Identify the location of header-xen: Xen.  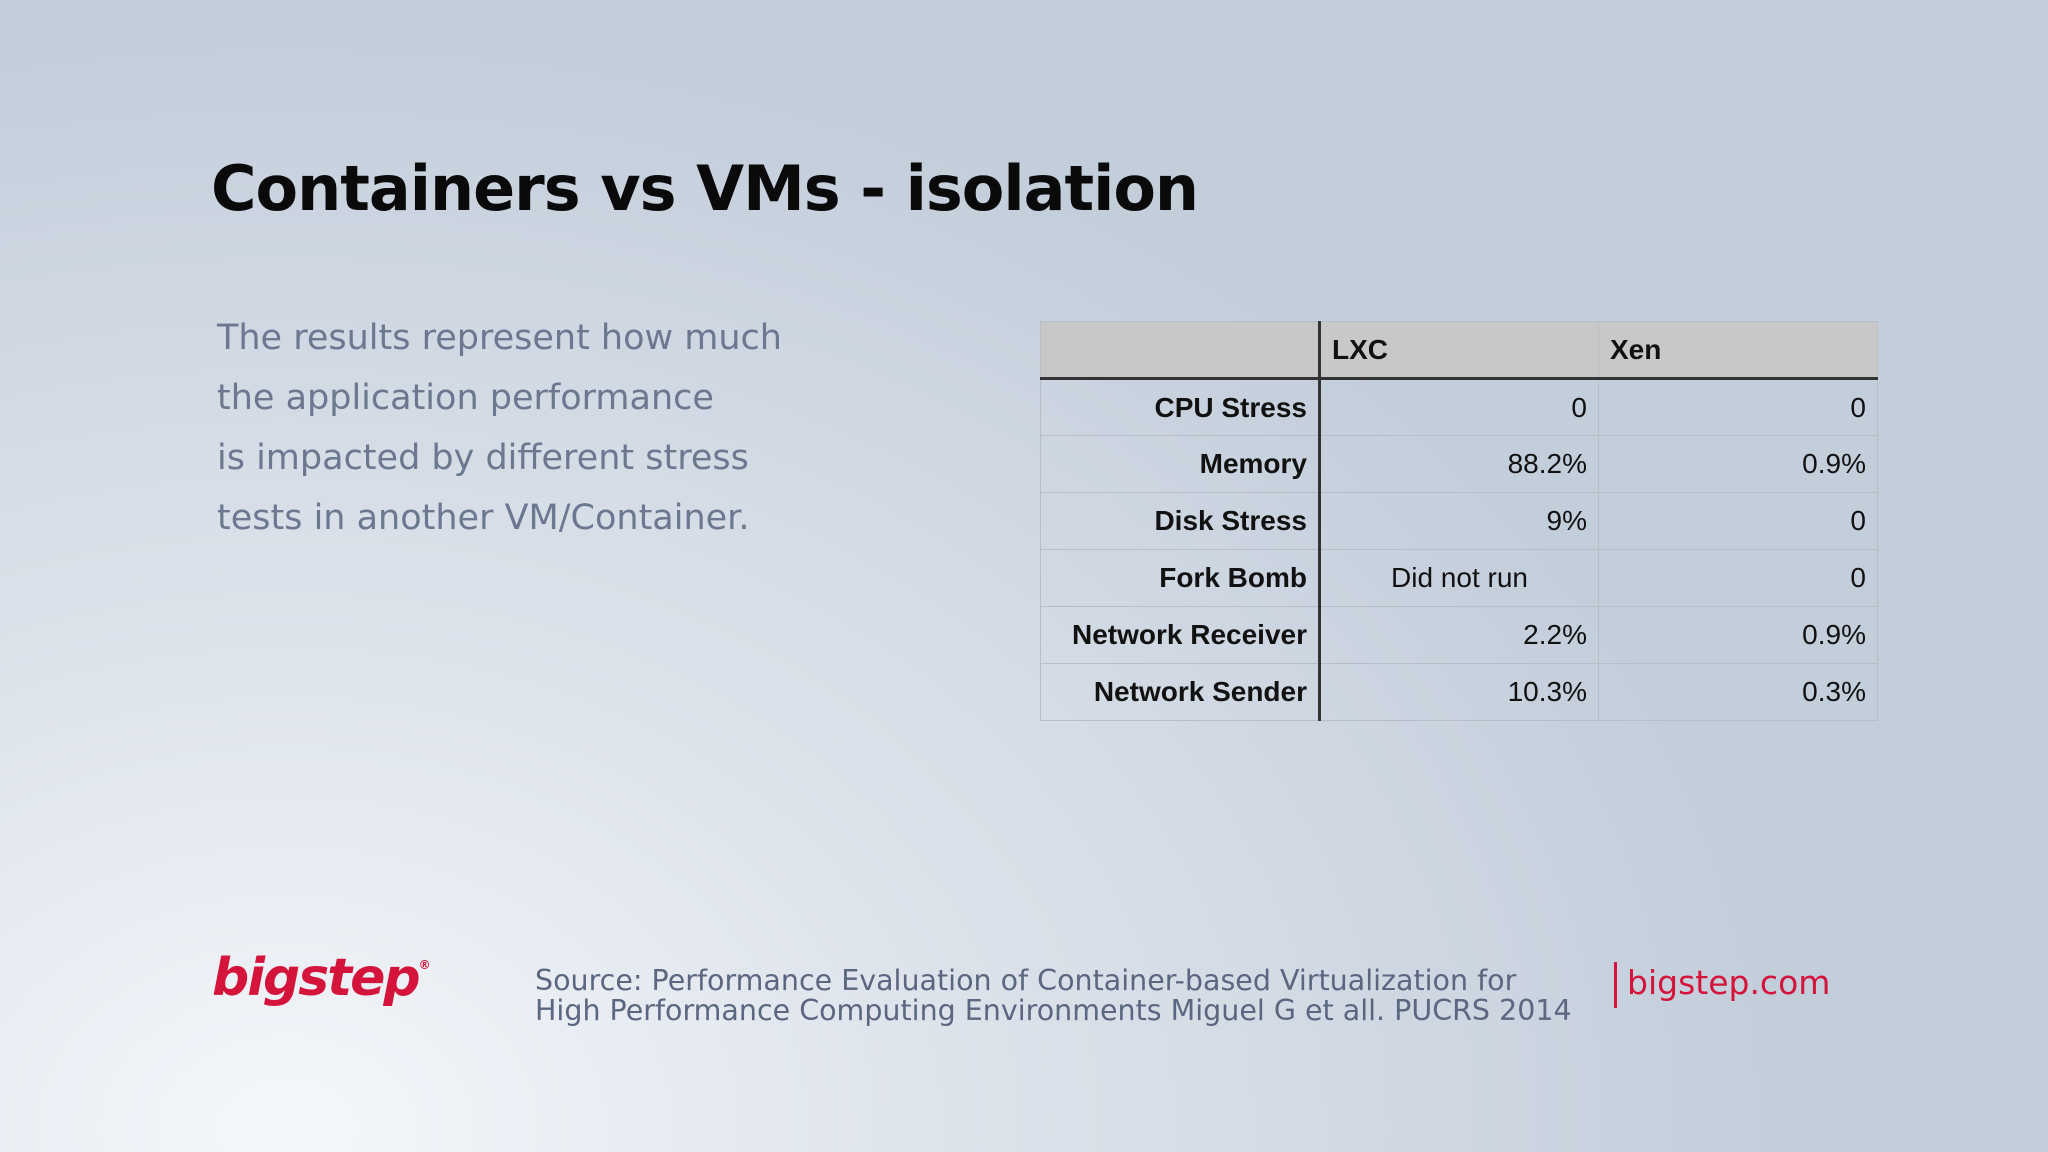
(1738, 350).